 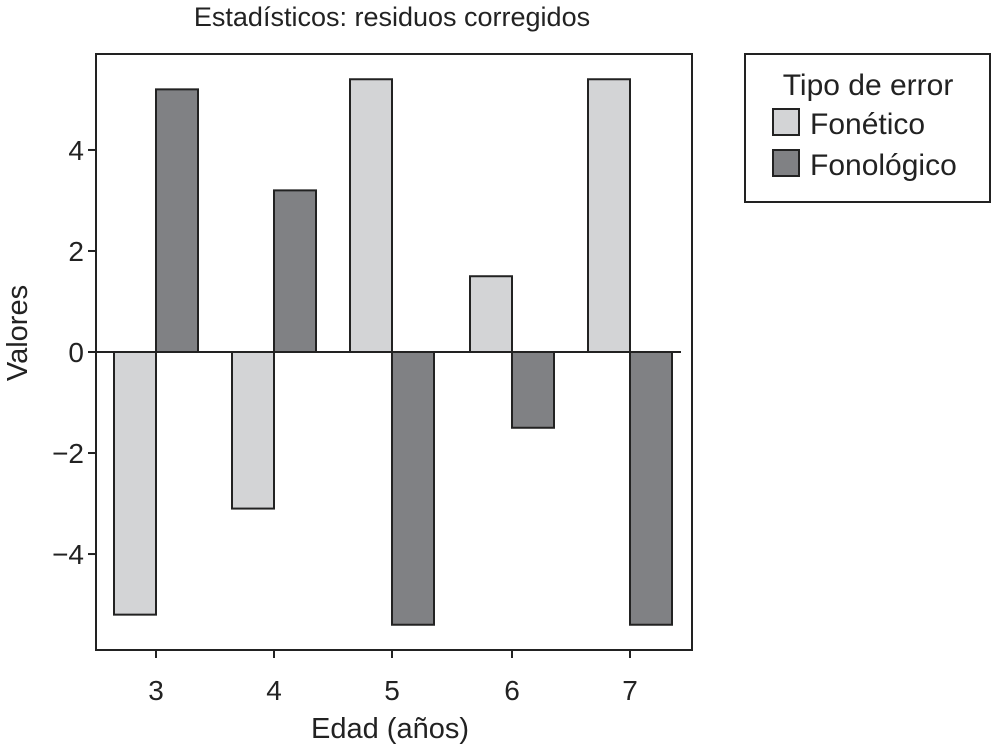 What do you see at coordinates (76, 150) in the screenshot?
I see `y-tick-label: 4` at bounding box center [76, 150].